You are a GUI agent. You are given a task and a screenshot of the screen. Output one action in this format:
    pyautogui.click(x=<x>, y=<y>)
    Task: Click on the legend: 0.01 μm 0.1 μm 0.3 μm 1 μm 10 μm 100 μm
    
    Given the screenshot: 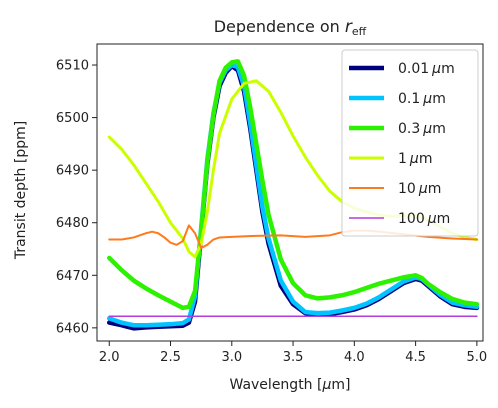 What is the action you would take?
    pyautogui.click(x=410, y=143)
    